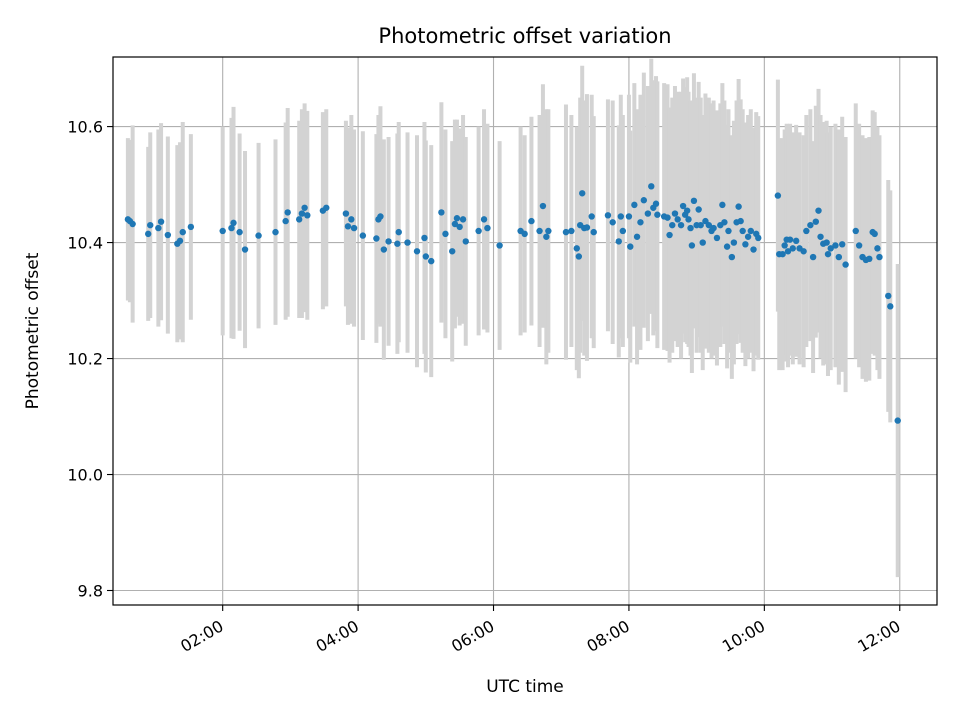 The image size is (960, 720). I want to click on y-tick-label: 9.8, so click(90, 591).